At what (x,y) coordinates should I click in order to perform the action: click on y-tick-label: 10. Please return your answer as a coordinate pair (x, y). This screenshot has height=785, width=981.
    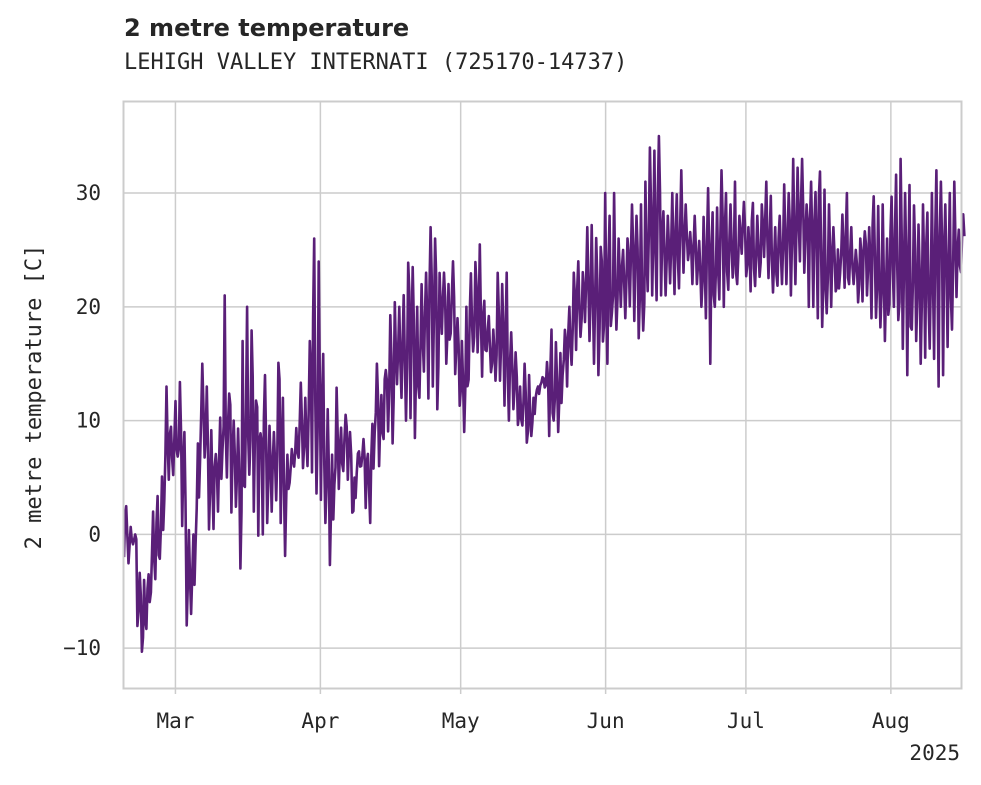
    Looking at the image, I should click on (88, 421).